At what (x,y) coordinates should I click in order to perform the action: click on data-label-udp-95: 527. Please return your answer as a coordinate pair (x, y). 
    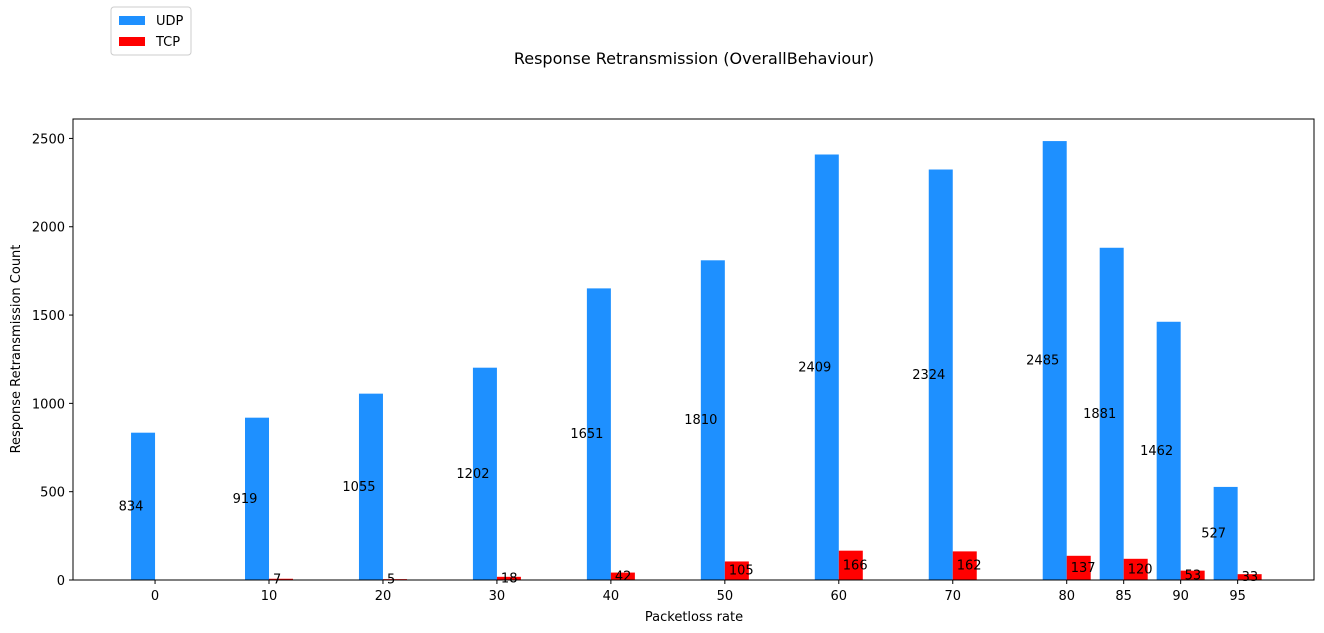
    Looking at the image, I should click on (1213, 533).